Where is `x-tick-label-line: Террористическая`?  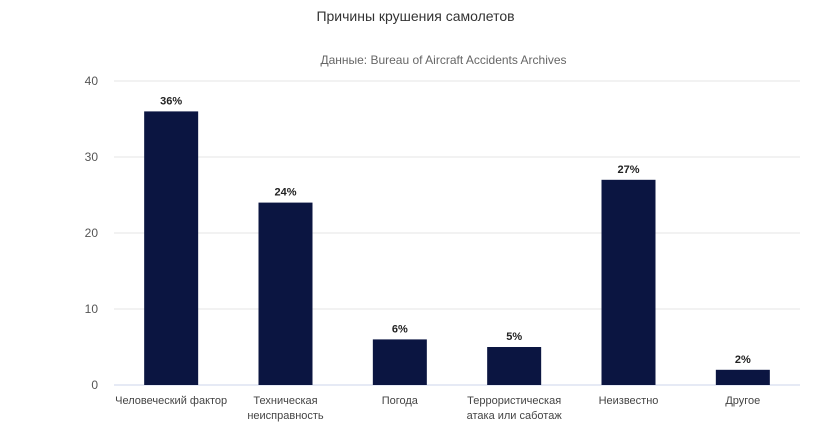
x-tick-label-line: Террористическая is located at coordinates (514, 401).